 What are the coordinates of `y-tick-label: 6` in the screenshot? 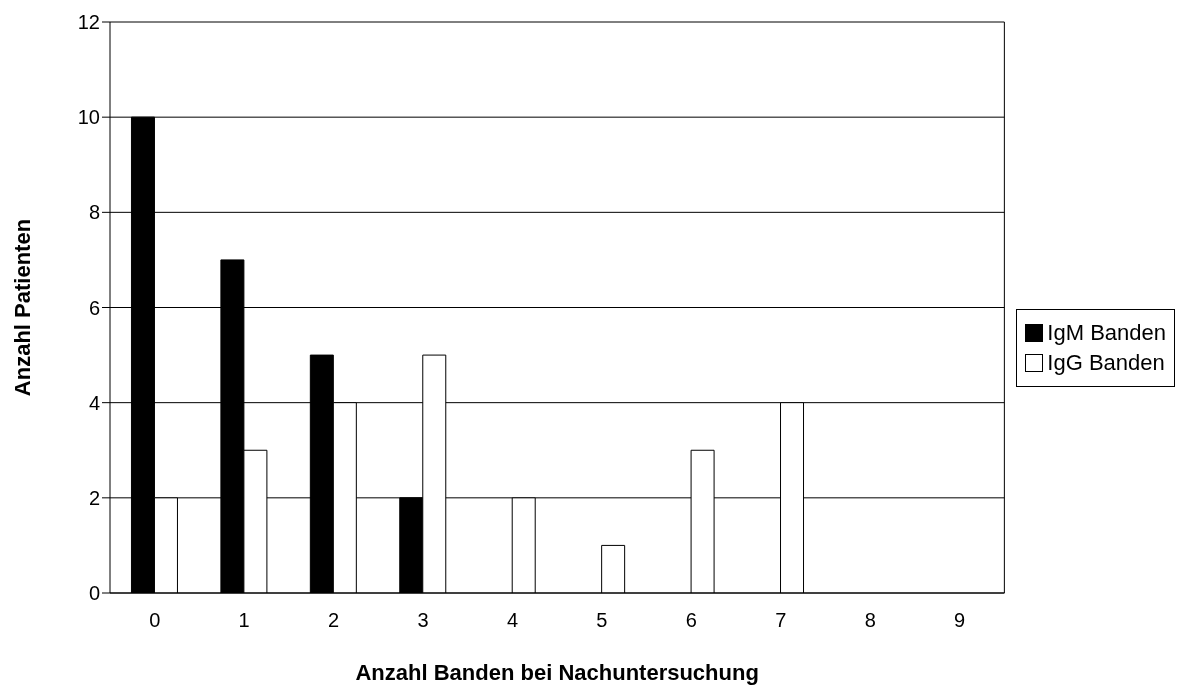 It's located at (94, 307).